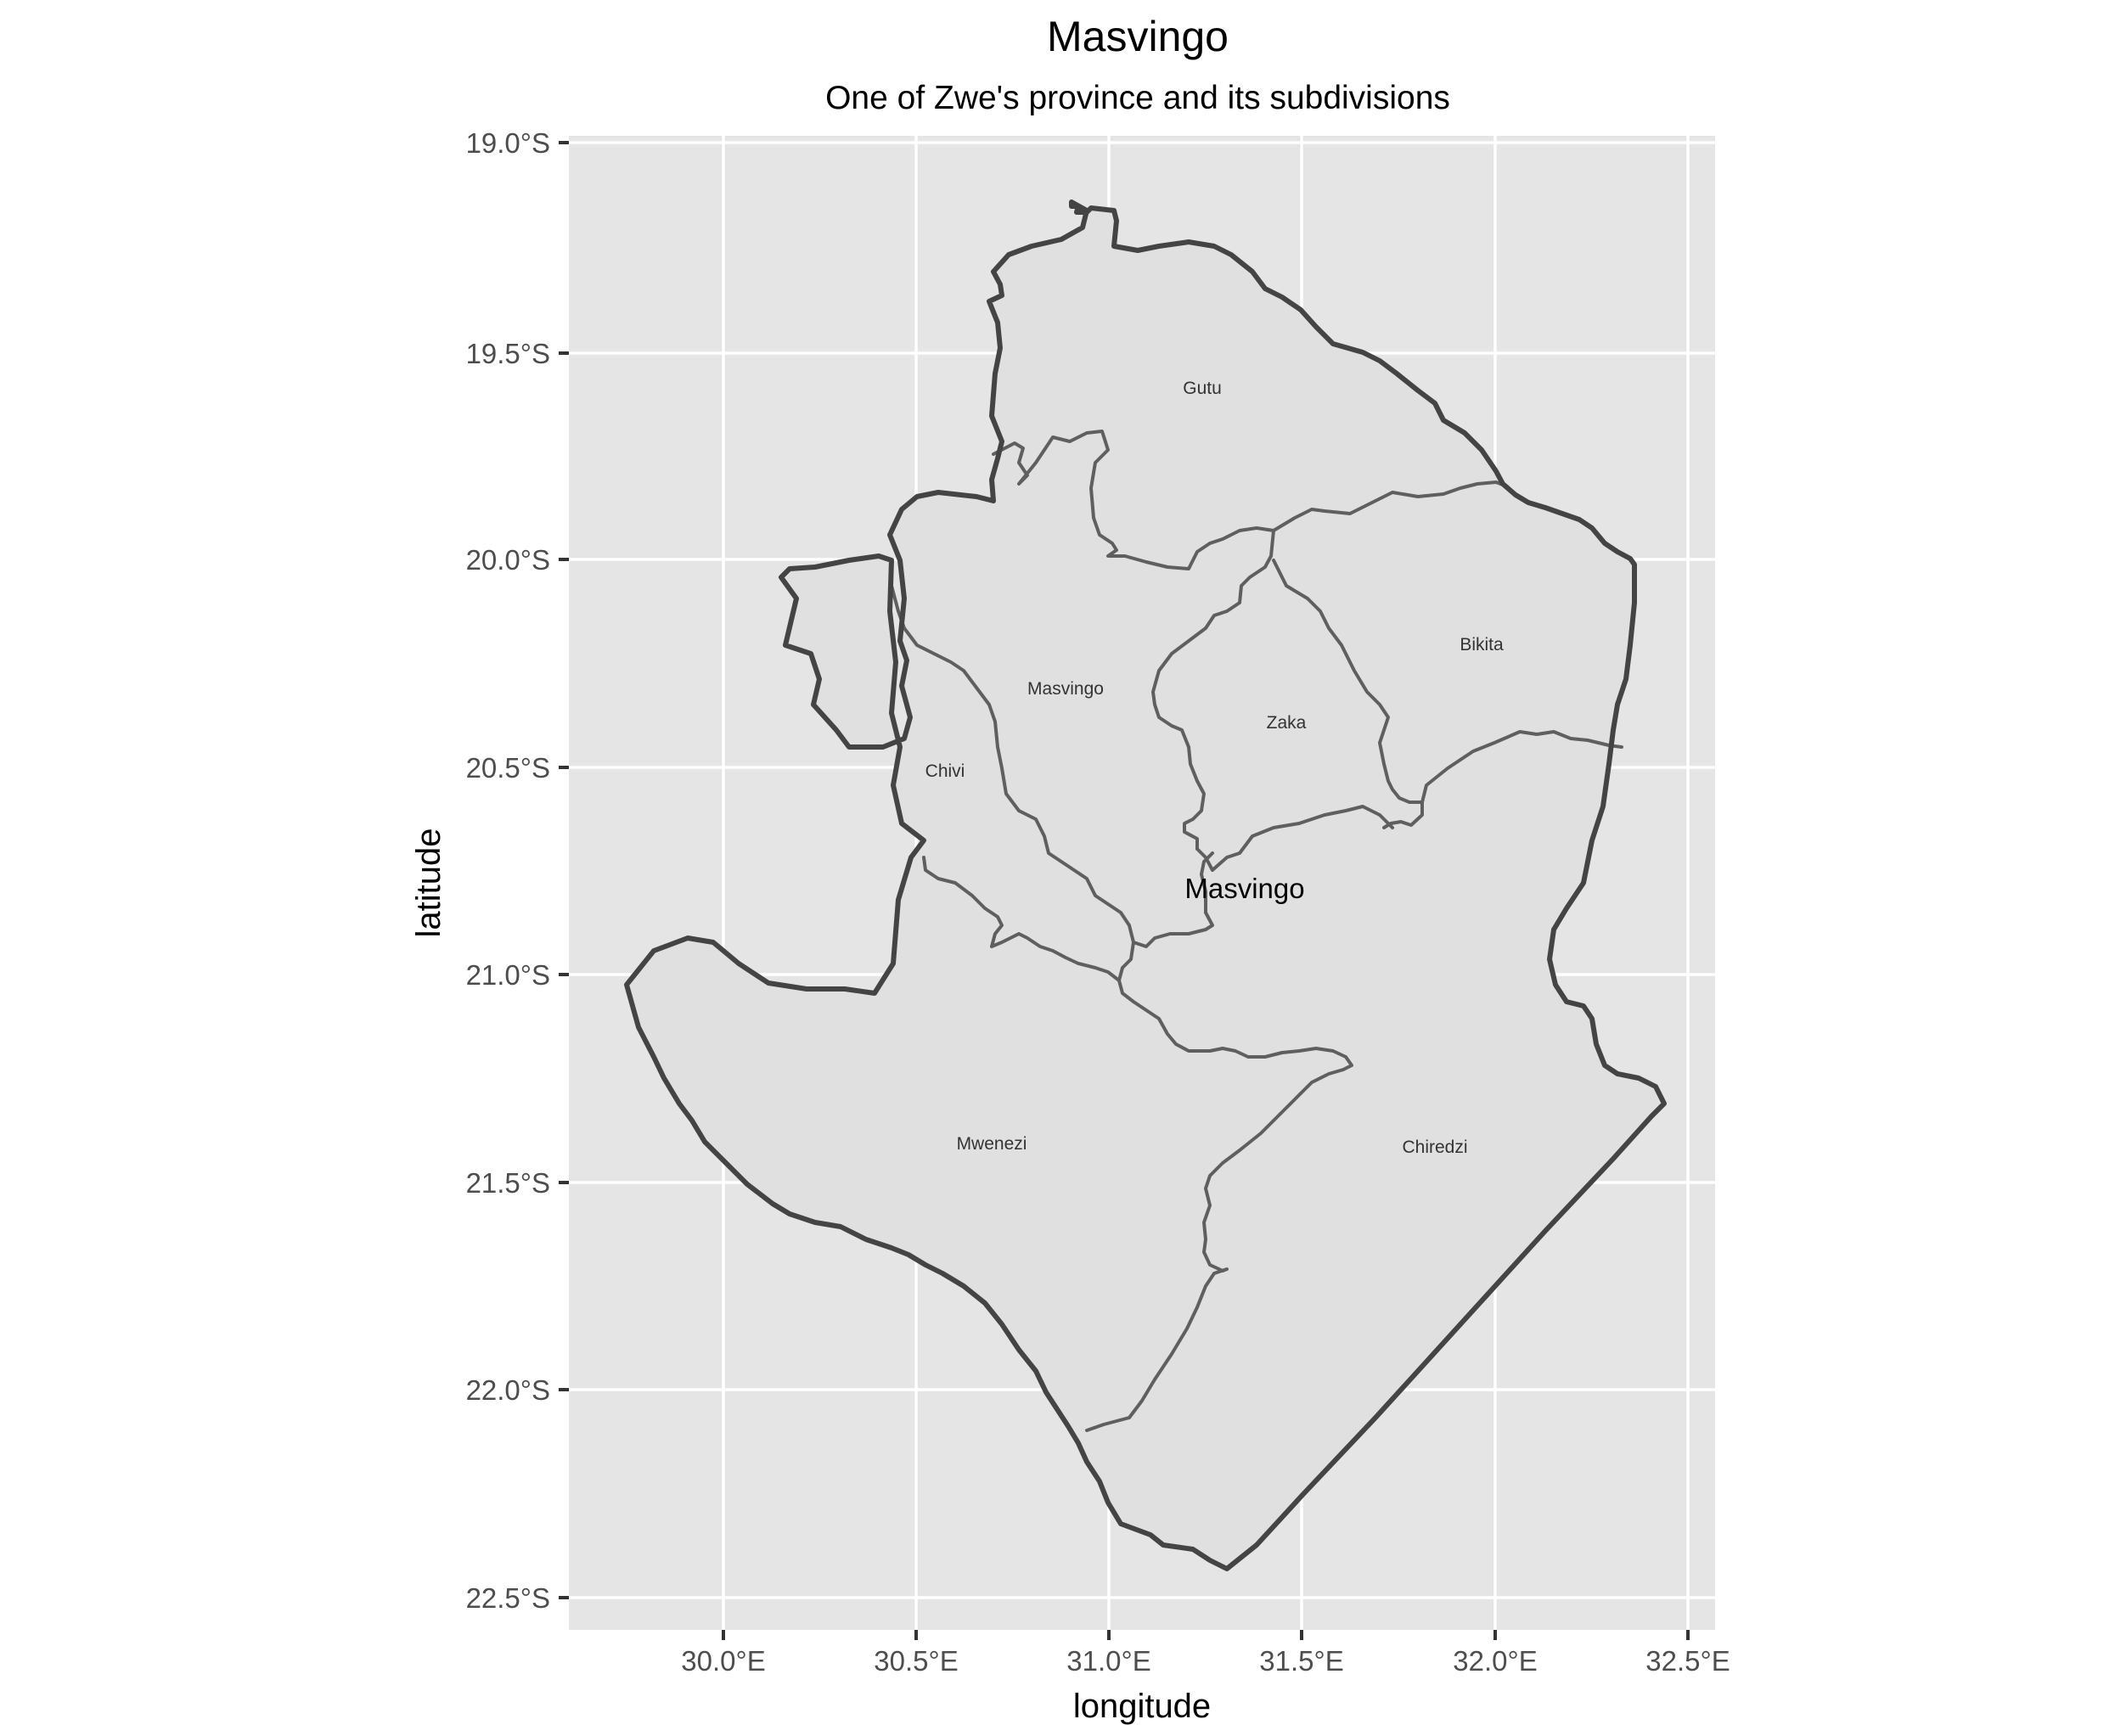 This screenshot has width=2115, height=1736. Describe the element at coordinates (1173, 900) in the screenshot. I see `border-masvingo-south` at that location.